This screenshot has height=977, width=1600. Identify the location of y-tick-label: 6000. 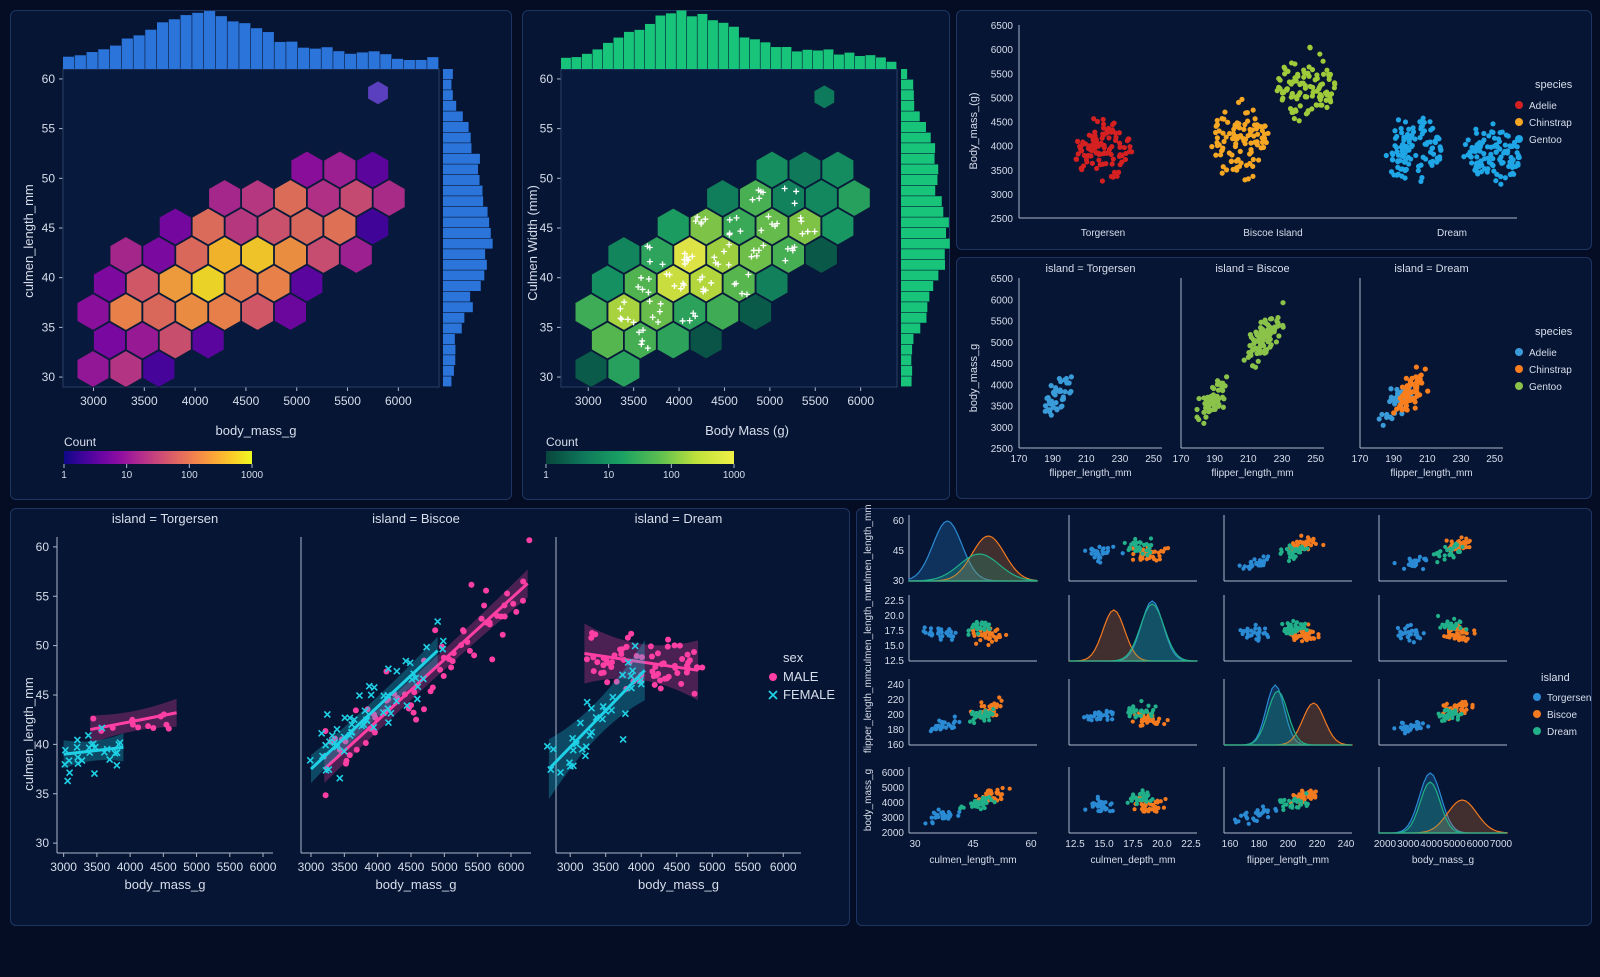
(893, 773).